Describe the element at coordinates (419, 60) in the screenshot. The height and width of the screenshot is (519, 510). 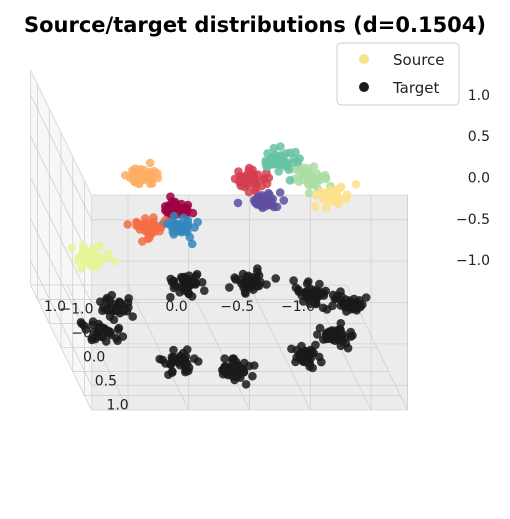
I see `legend-label-source: Source` at that location.